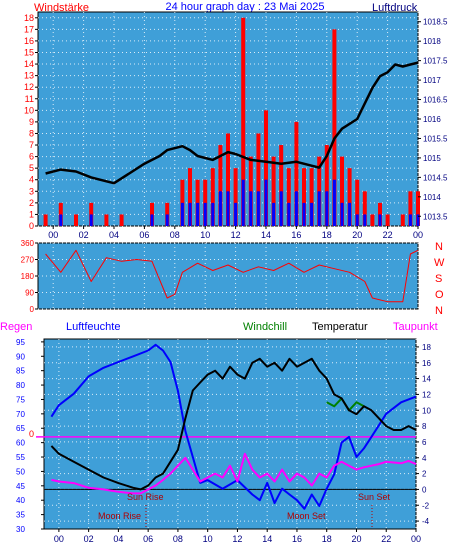 The width and height of the screenshot is (462, 550). What do you see at coordinates (29, 52) in the screenshot?
I see `wind-tick-label: 15` at bounding box center [29, 52].